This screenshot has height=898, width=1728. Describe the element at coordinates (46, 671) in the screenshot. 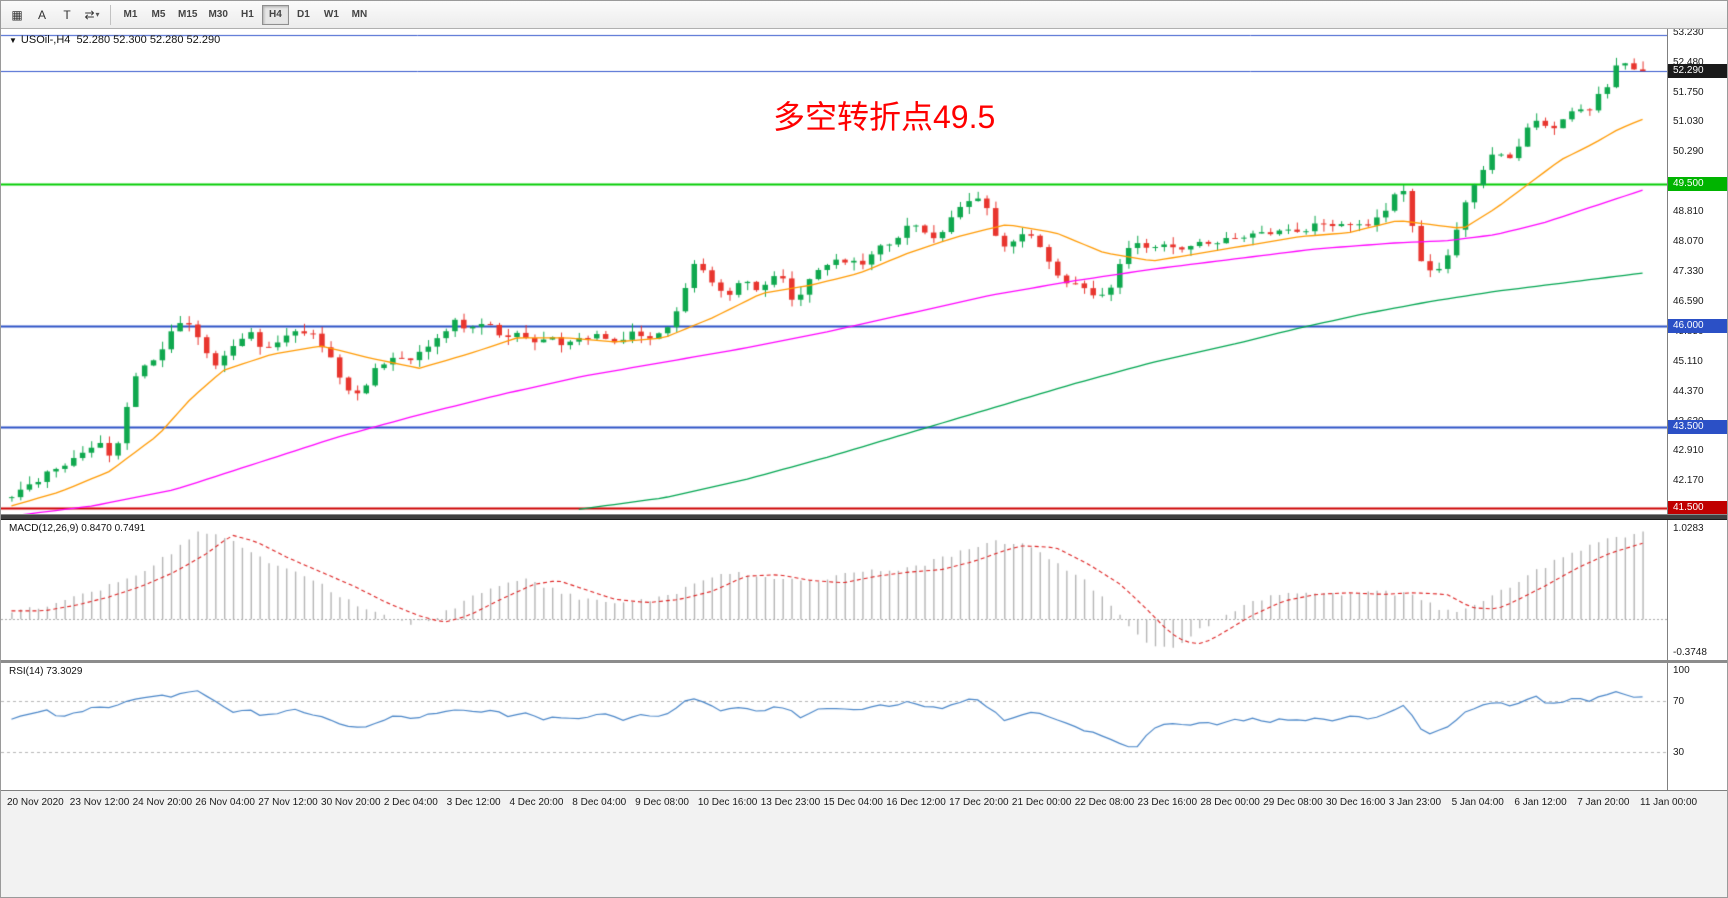

I see `rsi-indicator-label: RSI(14) 73.3029` at that location.